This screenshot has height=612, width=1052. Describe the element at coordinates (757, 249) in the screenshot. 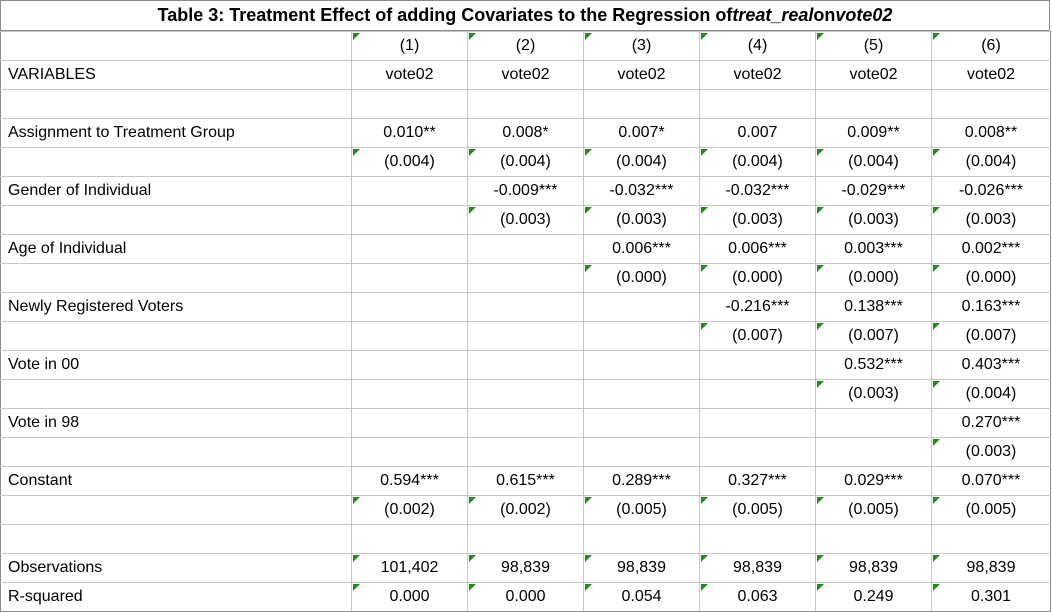

I see `value-cell: 0.006***` at that location.